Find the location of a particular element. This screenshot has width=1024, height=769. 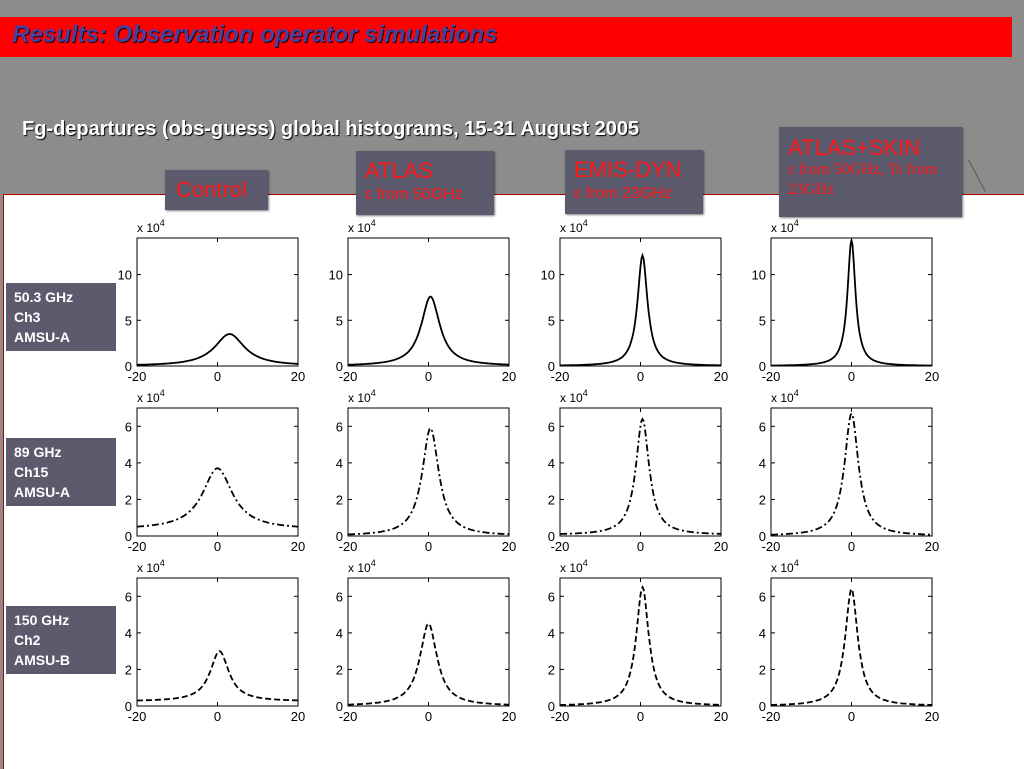

row-label-line: Ch3 is located at coordinates (27, 317).